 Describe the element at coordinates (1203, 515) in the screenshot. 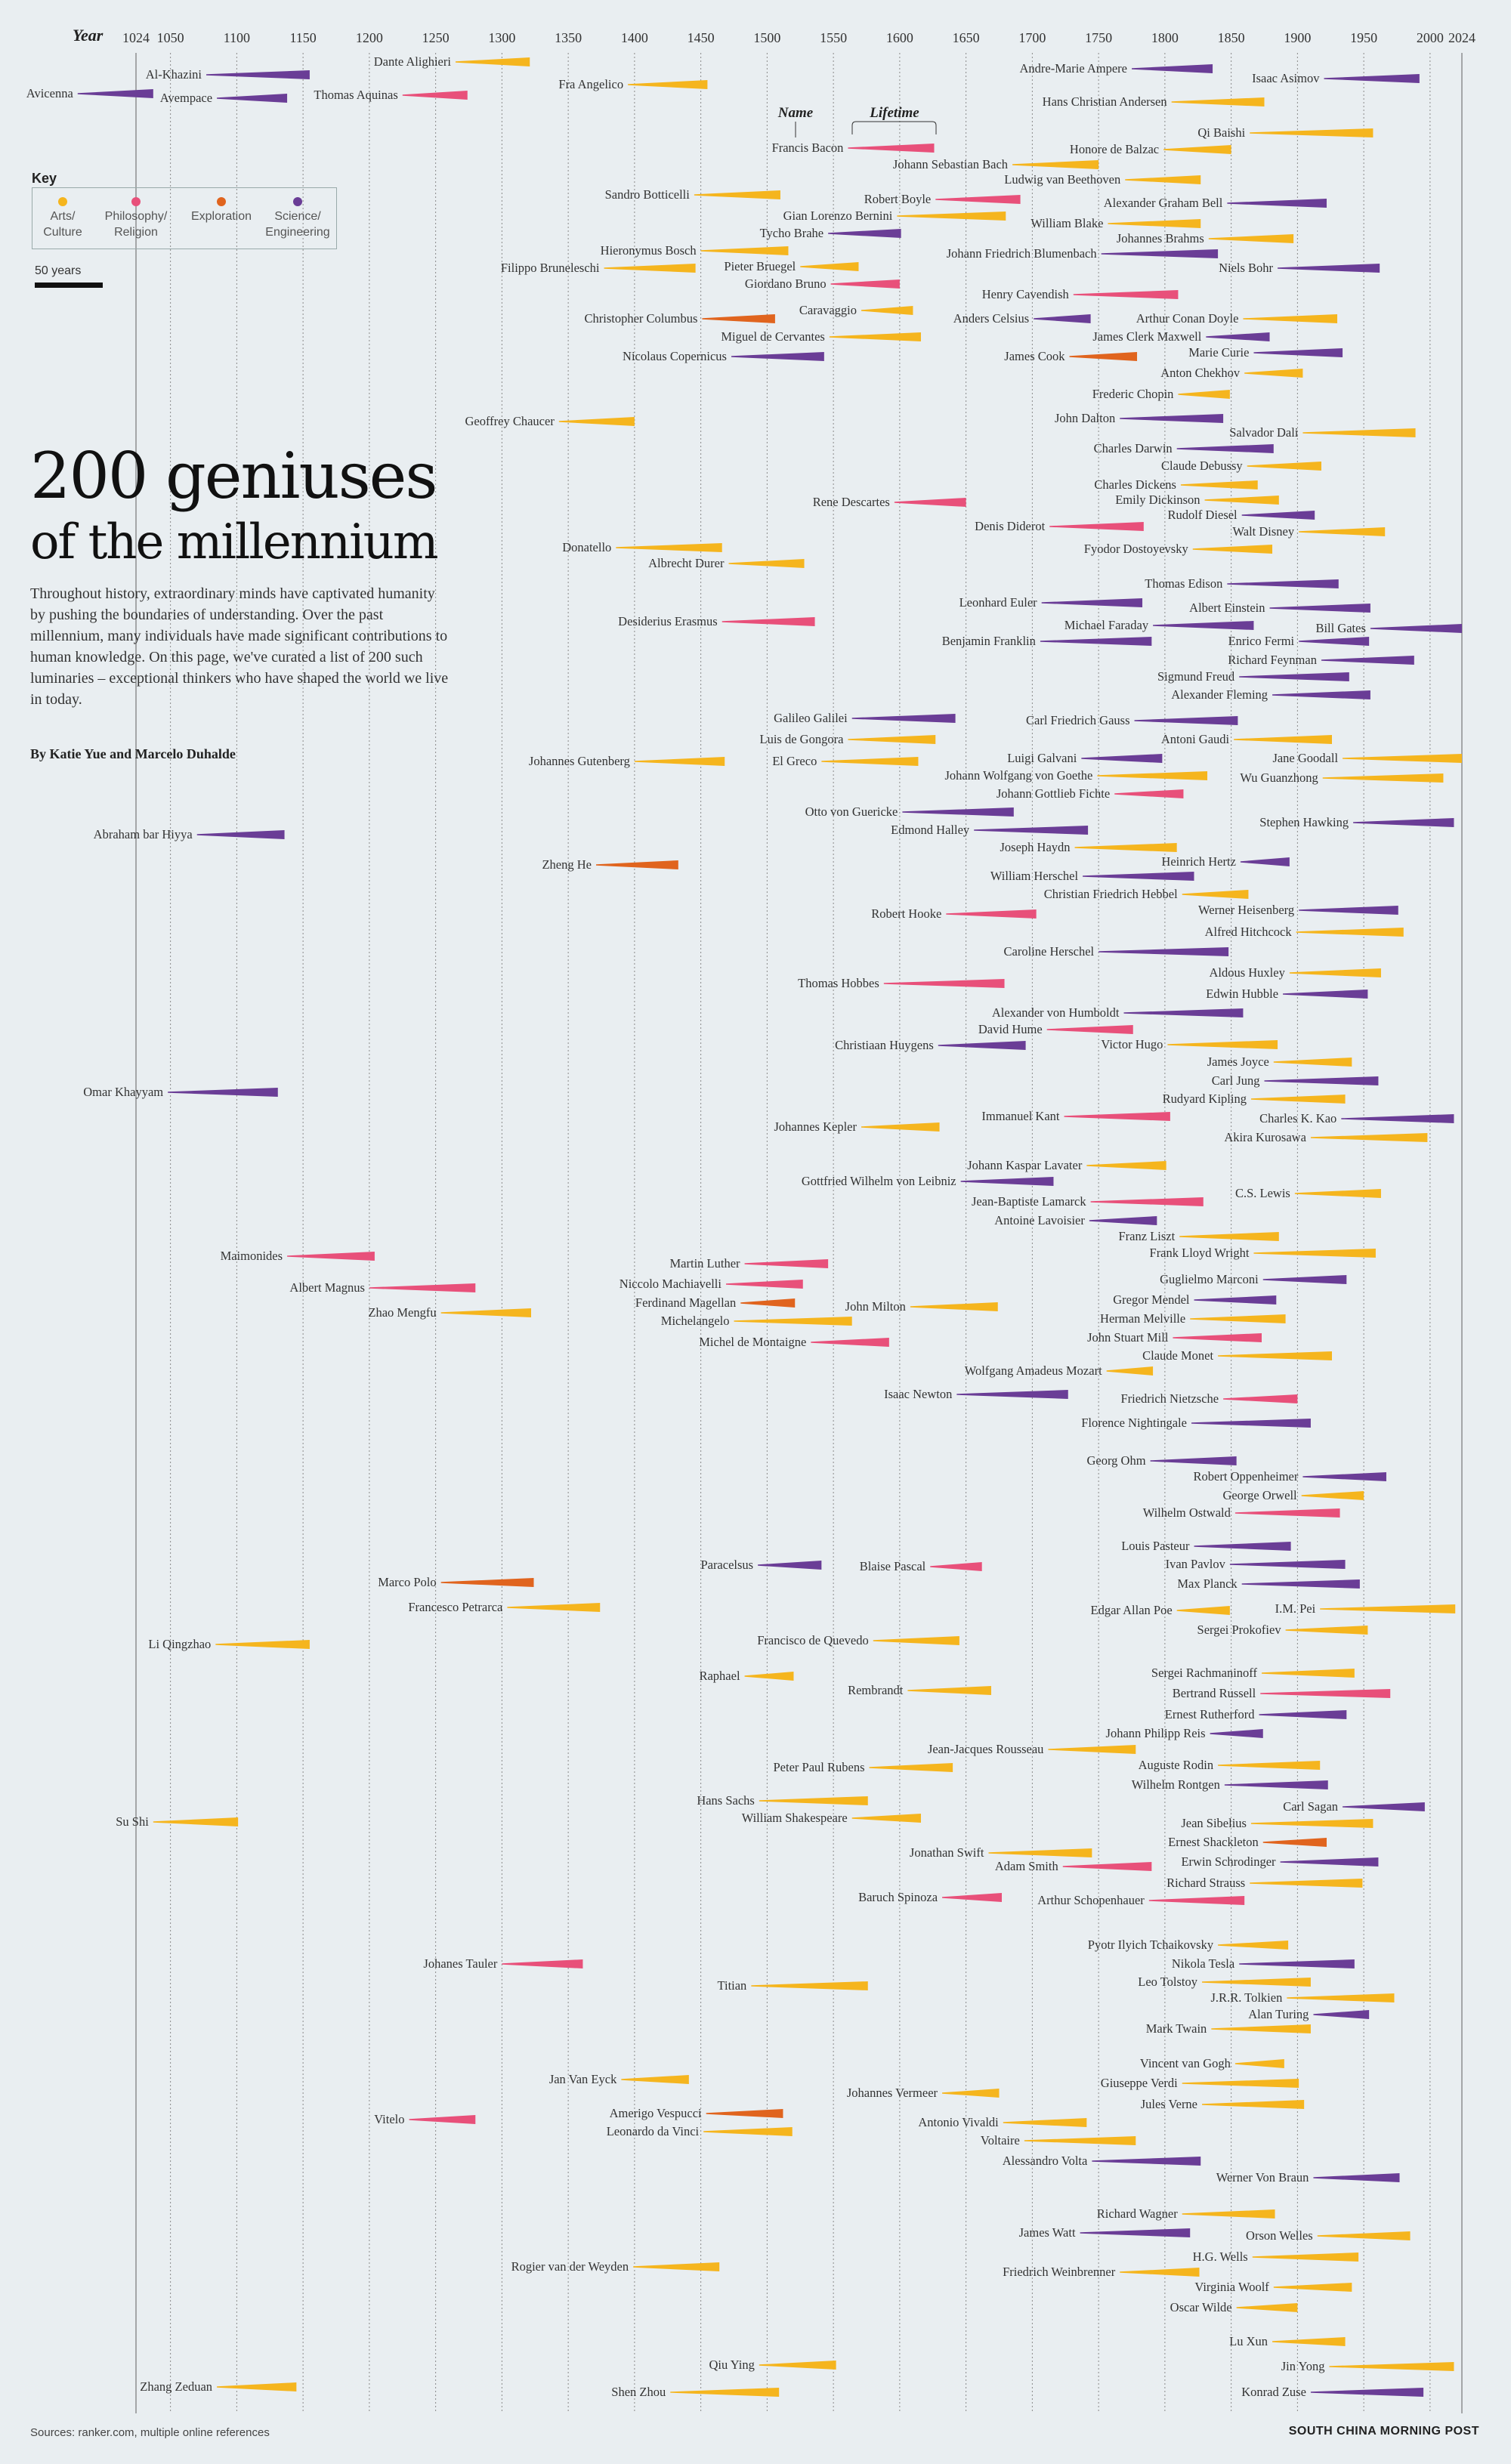

I see `genius-name: Rudolf Diesel` at that location.